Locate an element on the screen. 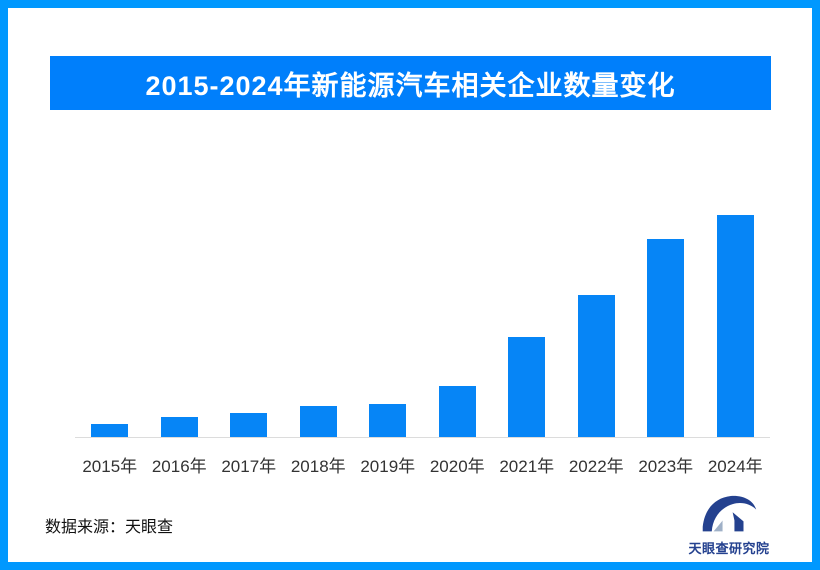 This screenshot has height=570, width=820. bar-2018年 is located at coordinates (318, 421).